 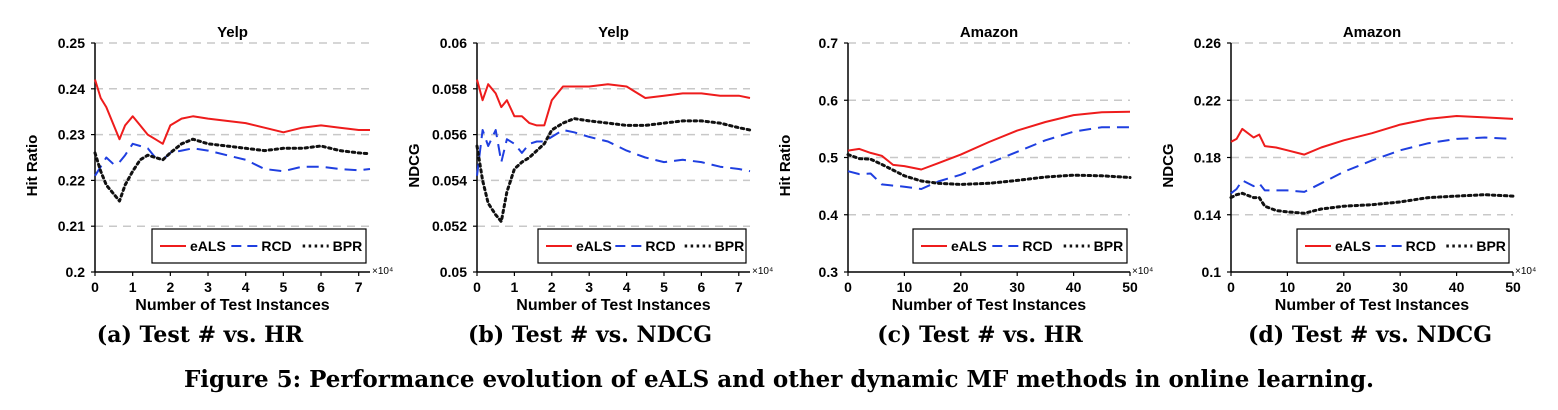 What do you see at coordinates (71, 135) in the screenshot?
I see `y-tick-label: 0.23` at bounding box center [71, 135].